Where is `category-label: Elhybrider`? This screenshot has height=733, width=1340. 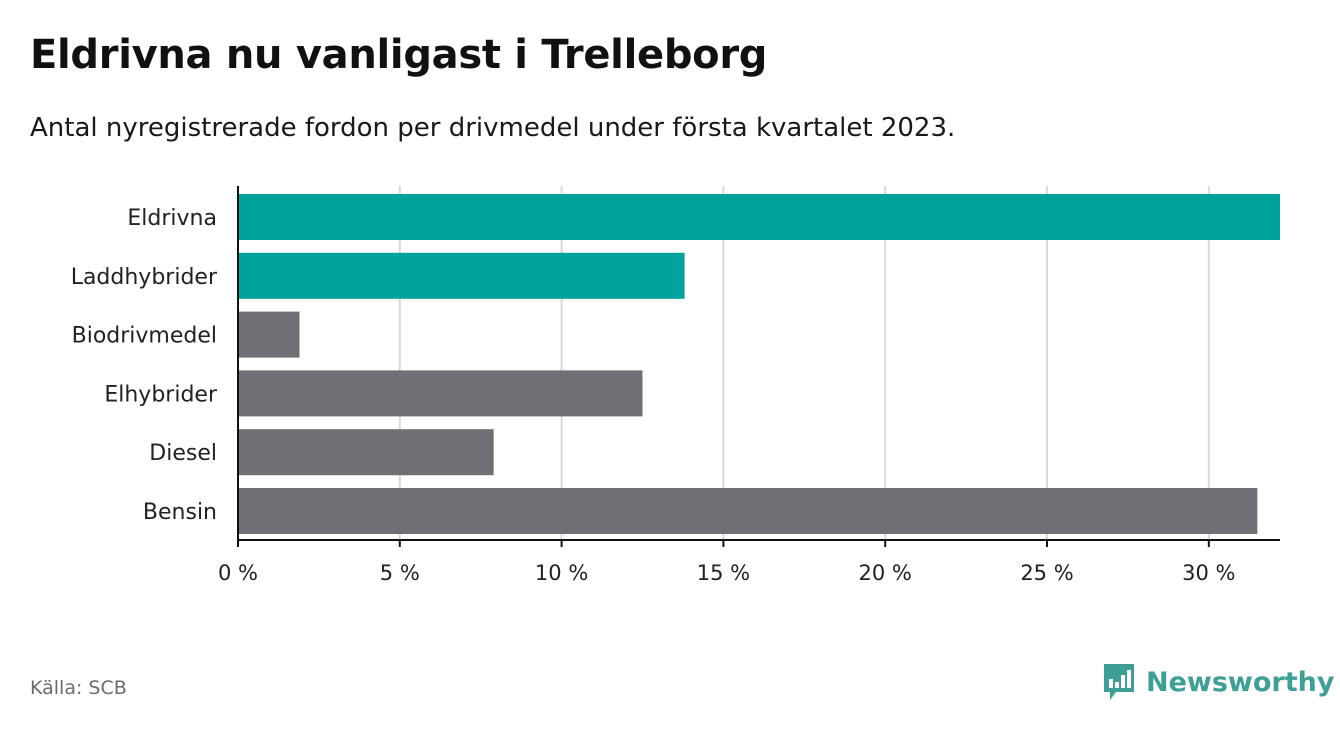
category-label: Elhybrider is located at coordinates (161, 394).